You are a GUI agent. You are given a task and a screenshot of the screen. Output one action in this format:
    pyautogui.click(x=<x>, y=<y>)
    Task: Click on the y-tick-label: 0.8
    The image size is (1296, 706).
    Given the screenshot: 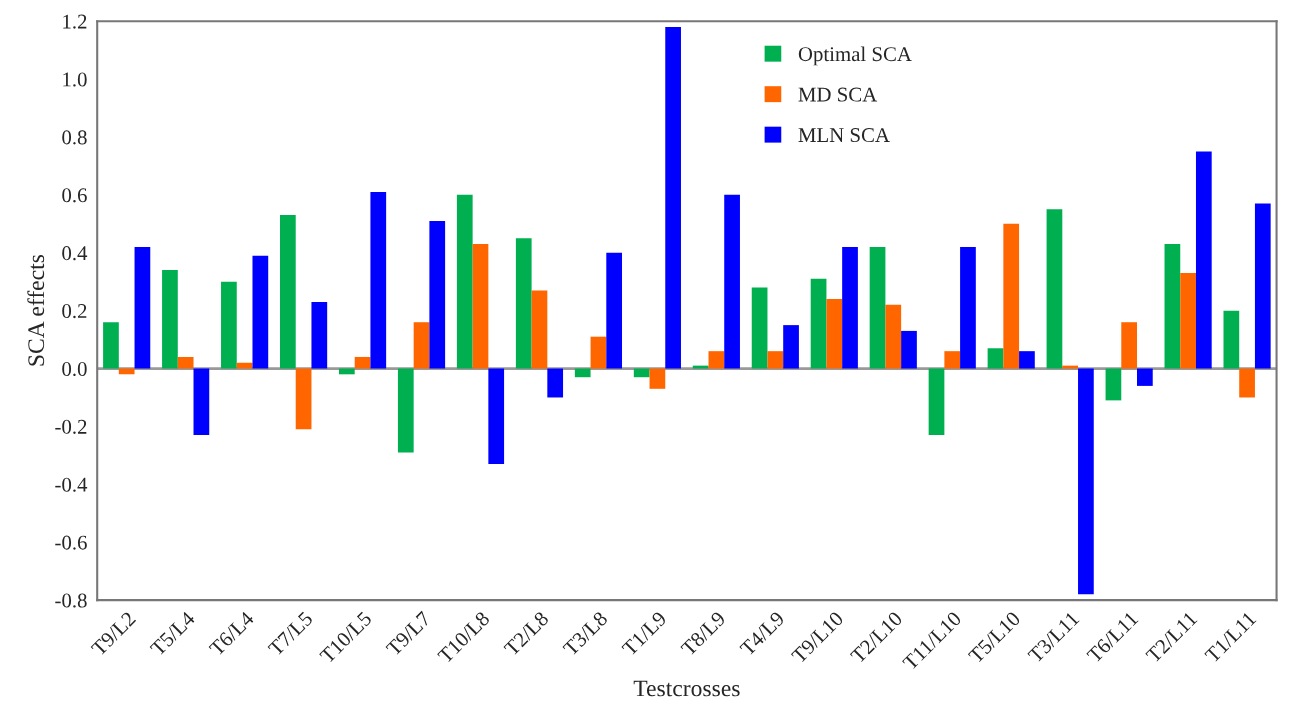 What is the action you would take?
    pyautogui.click(x=74, y=137)
    